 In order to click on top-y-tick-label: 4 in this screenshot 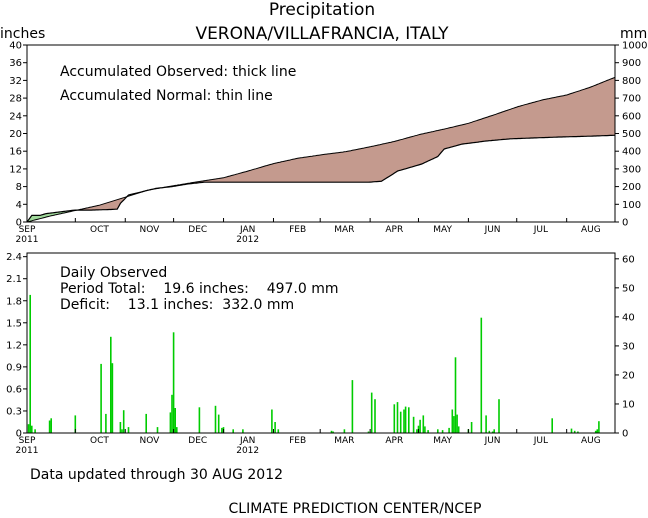, I will do `click(19, 205)`.